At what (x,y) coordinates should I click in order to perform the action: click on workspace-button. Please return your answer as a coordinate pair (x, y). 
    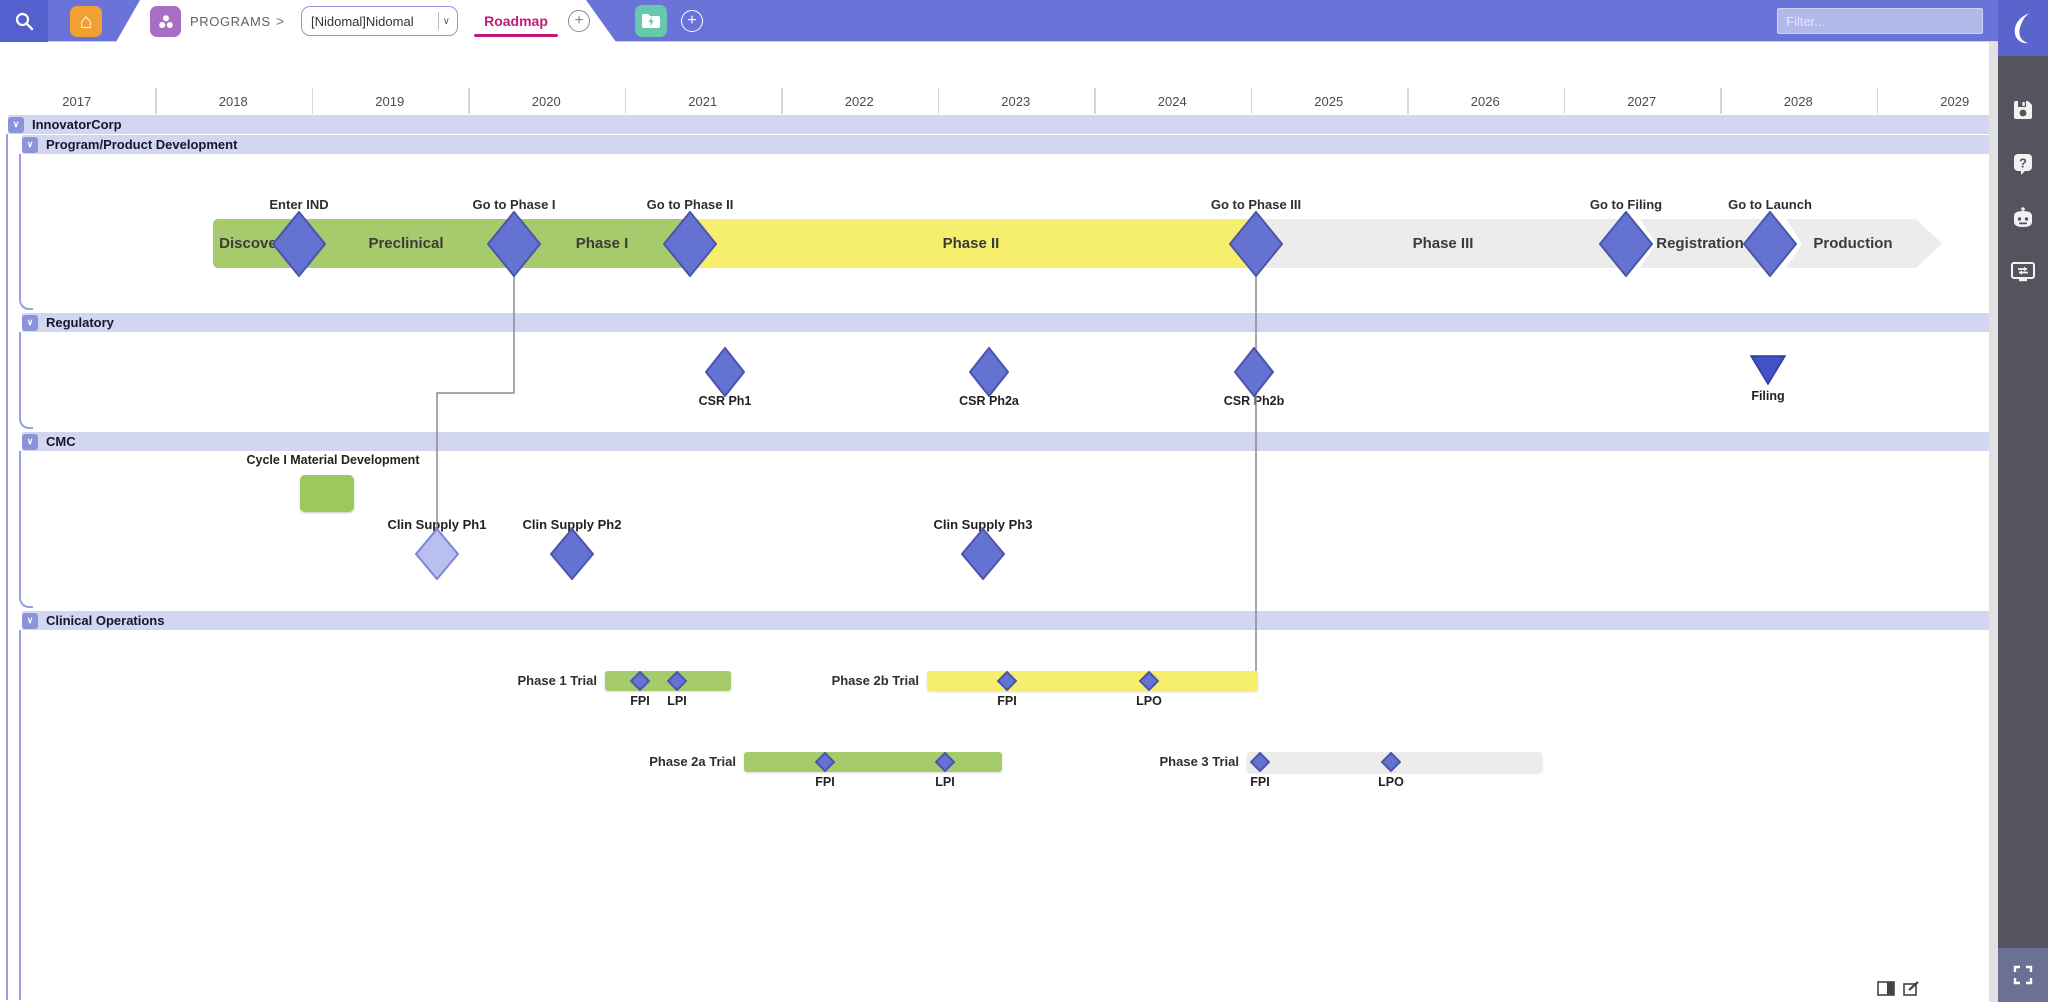
    Looking at the image, I should click on (651, 21).